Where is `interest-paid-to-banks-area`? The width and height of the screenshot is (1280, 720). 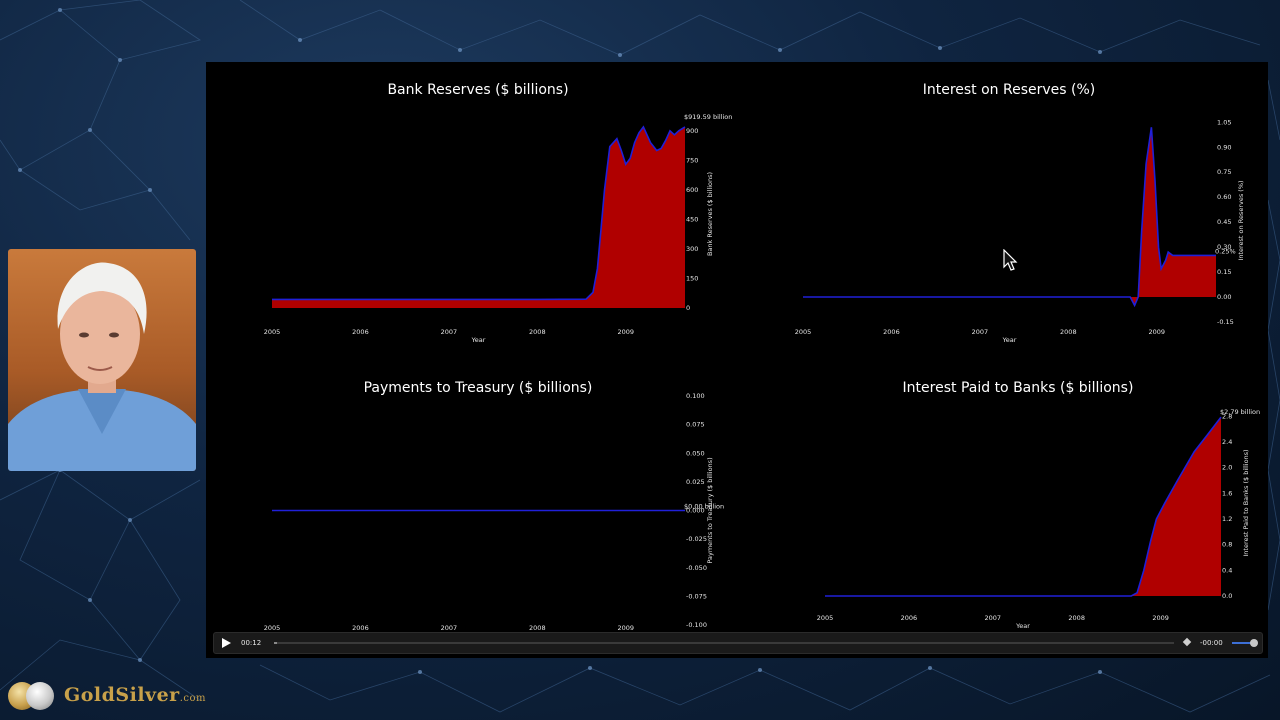 interest-paid-to-banks-area is located at coordinates (1023, 506).